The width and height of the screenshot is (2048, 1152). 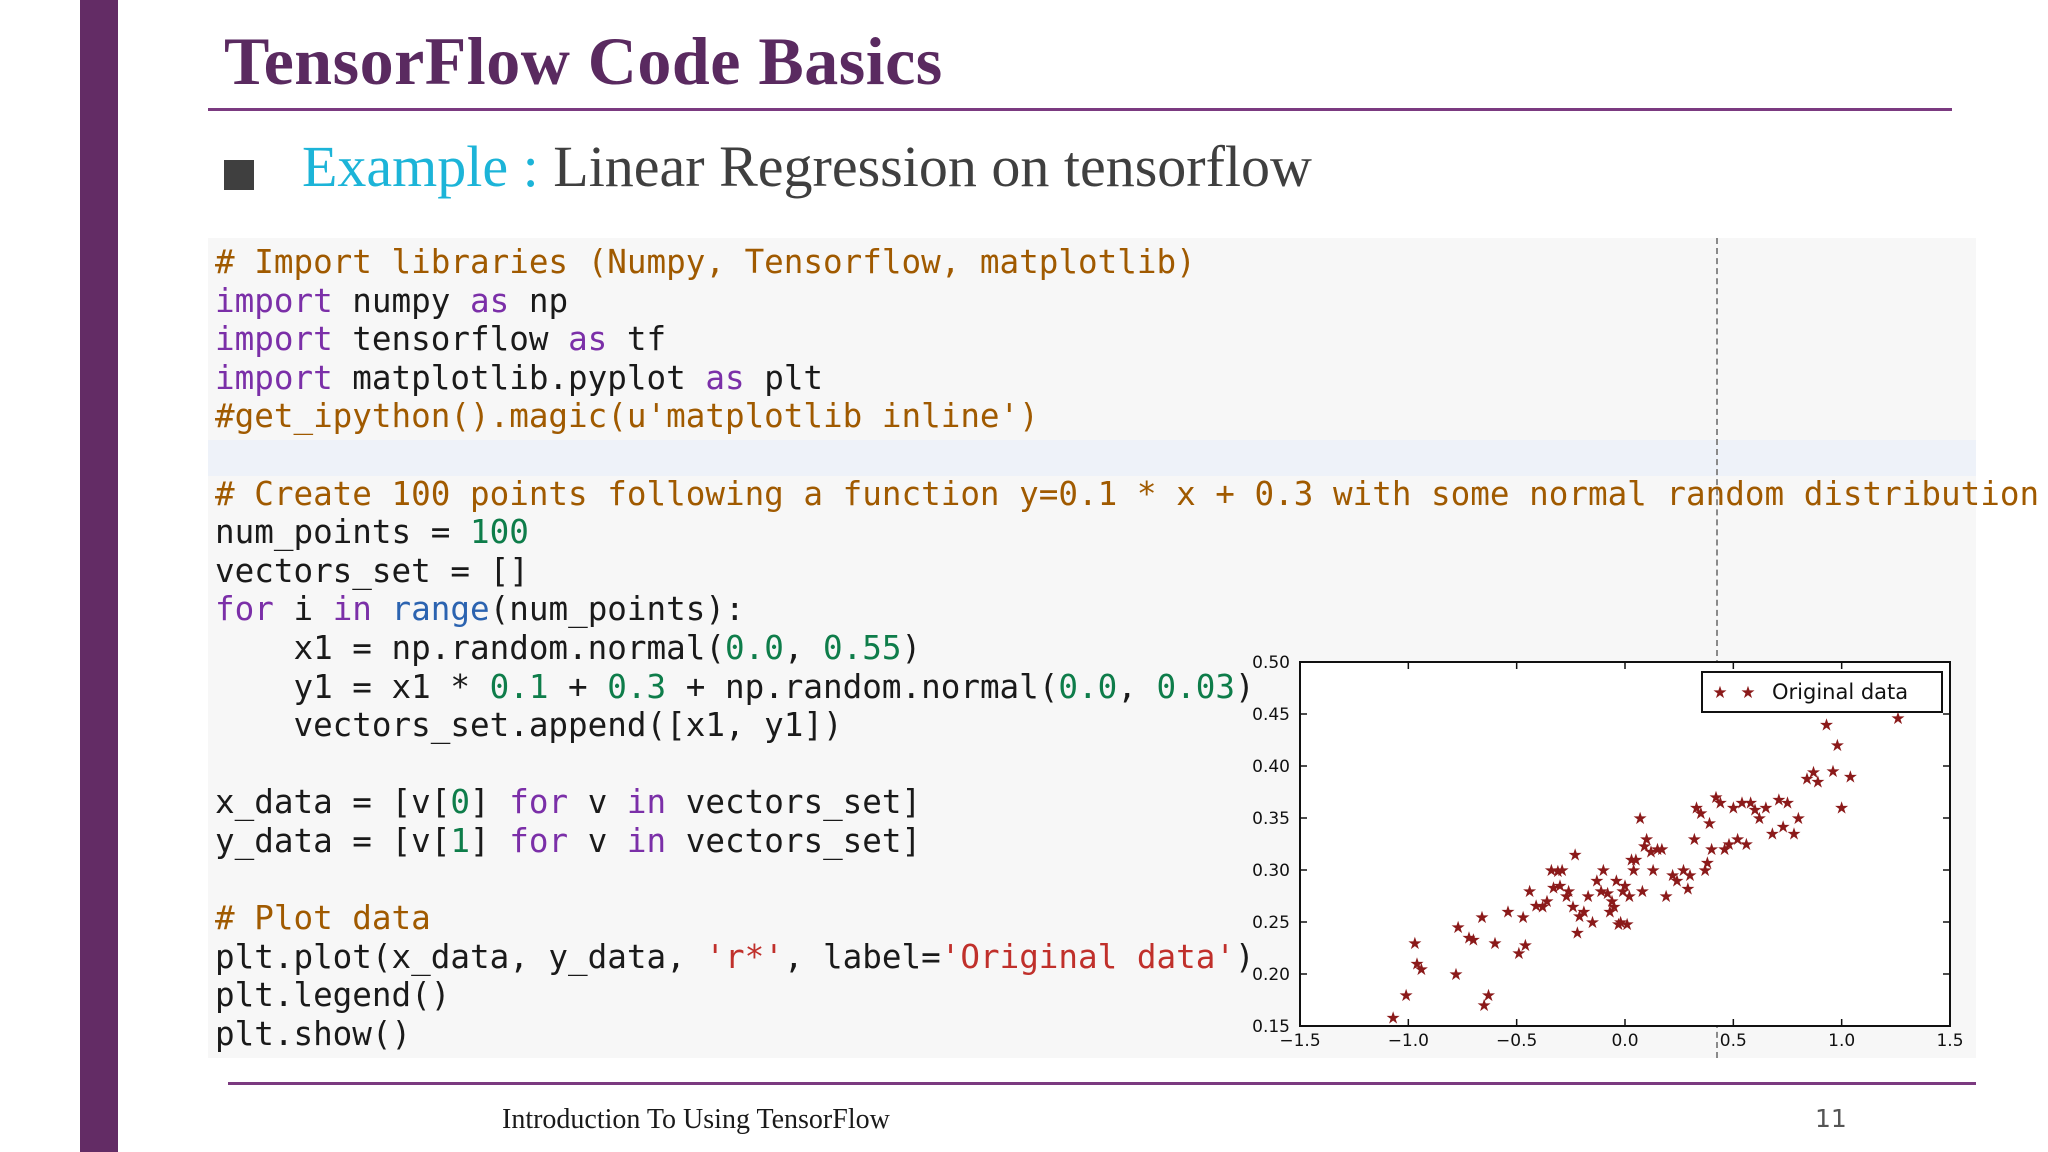 I want to click on code-token: vectors_set], so click(x=794, y=840).